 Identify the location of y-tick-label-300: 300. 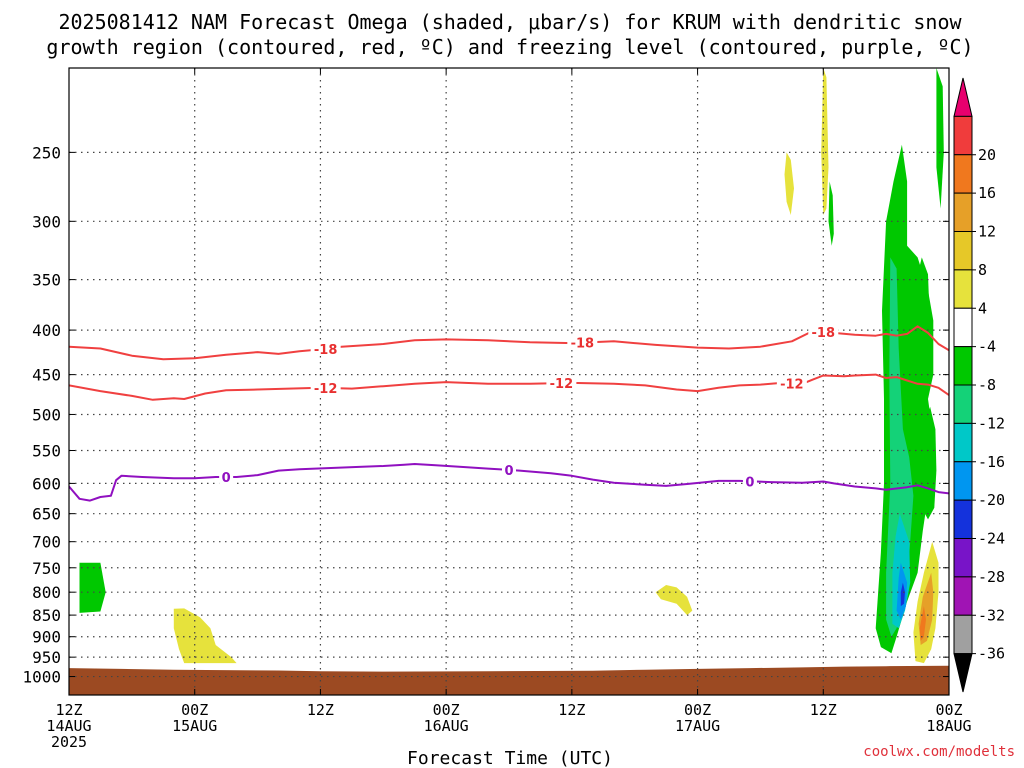
(46, 221).